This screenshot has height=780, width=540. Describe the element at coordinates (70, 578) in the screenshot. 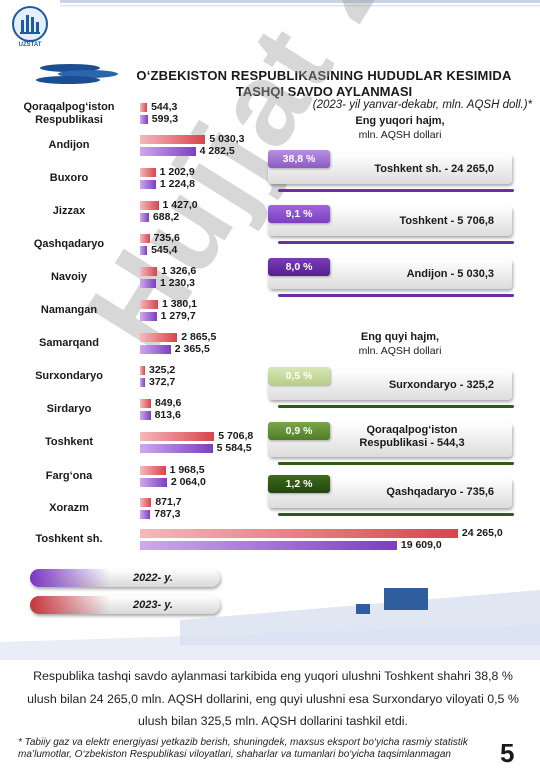

I see `legend-2022-swatch` at that location.